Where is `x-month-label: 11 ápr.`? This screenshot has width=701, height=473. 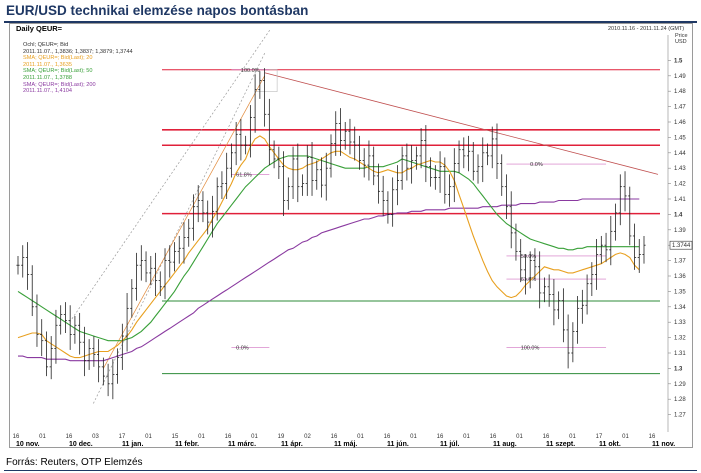 x-month-label: 11 ápr. is located at coordinates (292, 444).